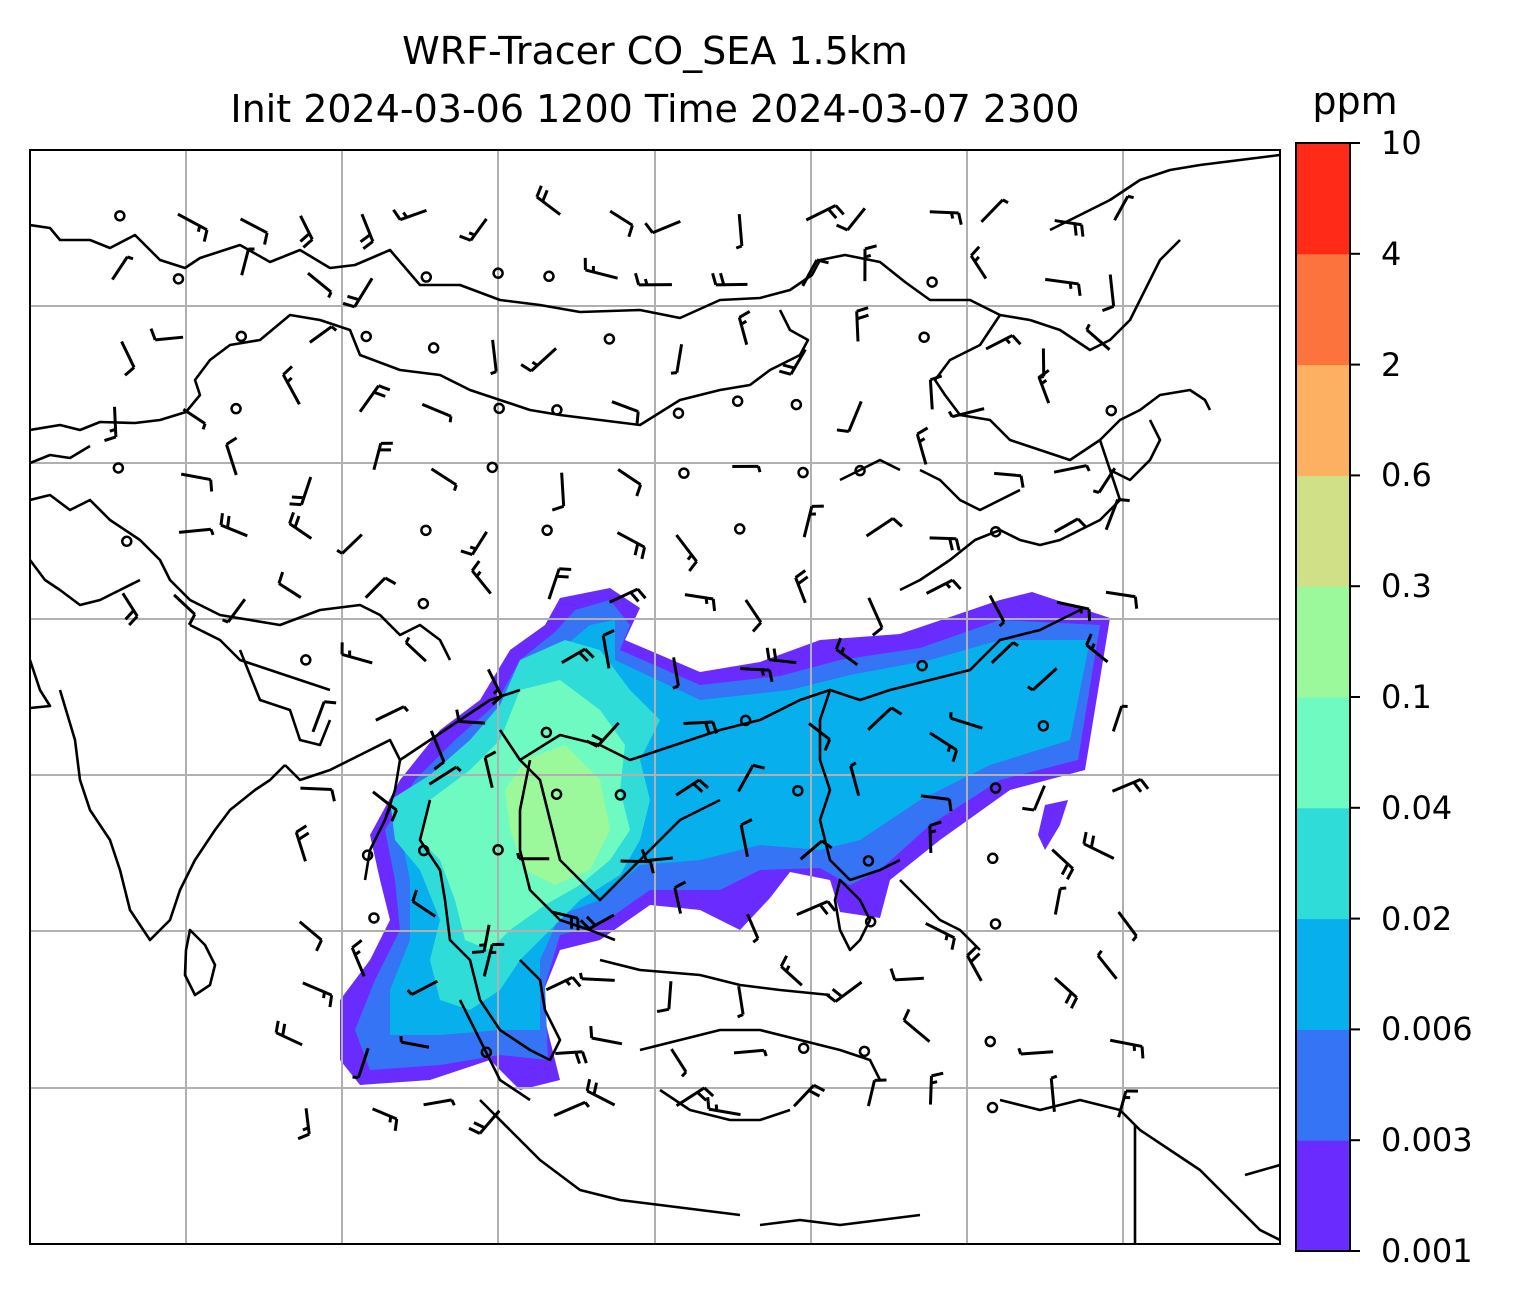 The image size is (1528, 1306). What do you see at coordinates (1401, 143) in the screenshot?
I see `colorbar-tick-label: 10` at bounding box center [1401, 143].